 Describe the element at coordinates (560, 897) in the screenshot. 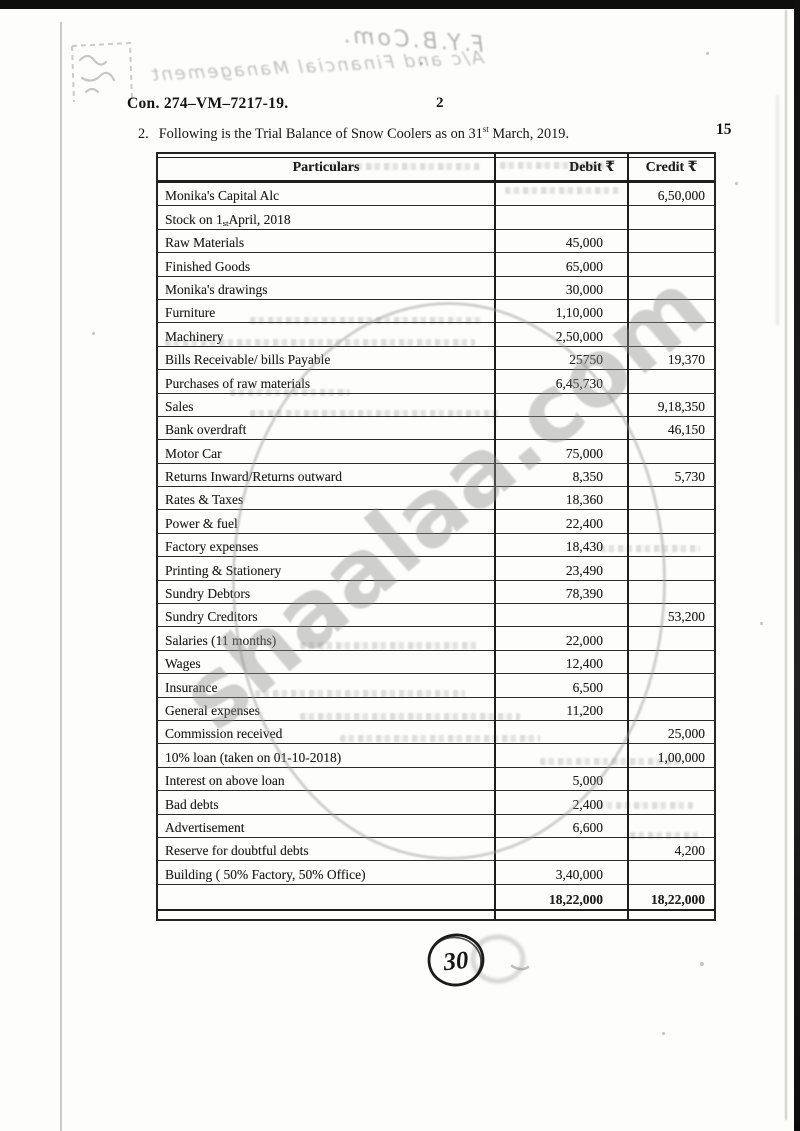

I see `total-debit: 18,22,000` at that location.